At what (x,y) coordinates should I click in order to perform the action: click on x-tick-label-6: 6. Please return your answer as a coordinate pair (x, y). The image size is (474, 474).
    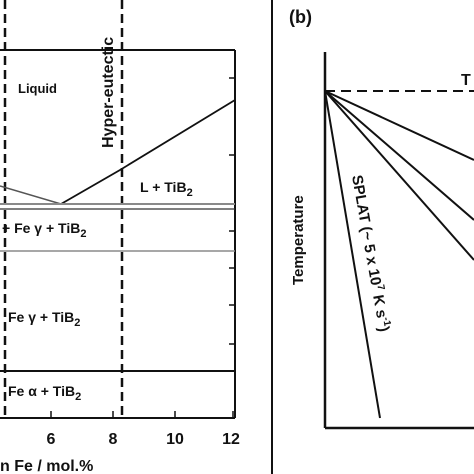
    Looking at the image, I should click on (51, 439).